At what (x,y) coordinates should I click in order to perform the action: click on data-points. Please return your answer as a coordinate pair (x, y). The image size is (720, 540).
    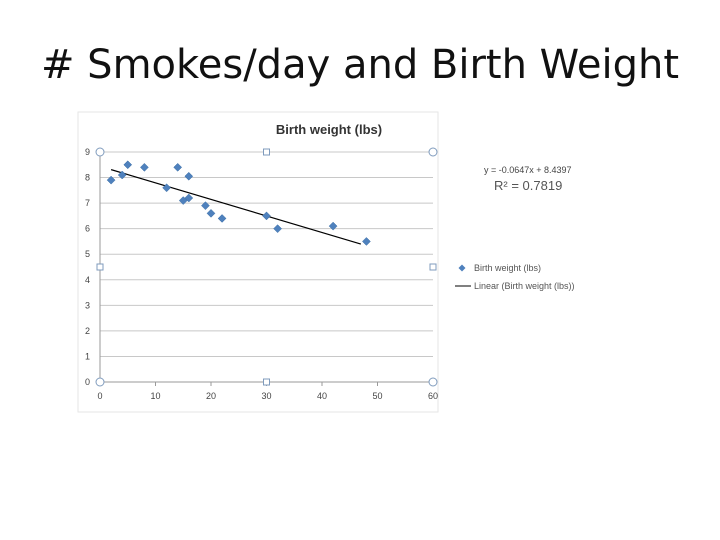
    Looking at the image, I should click on (238, 203).